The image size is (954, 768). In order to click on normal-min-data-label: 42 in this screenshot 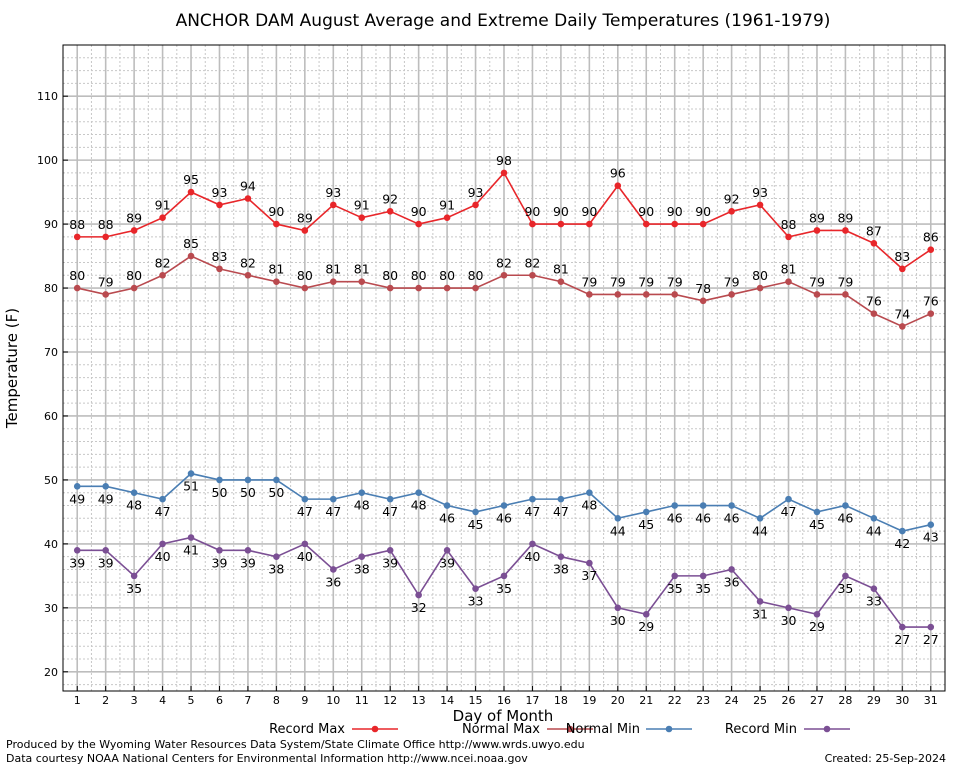, I will do `click(902, 543)`.